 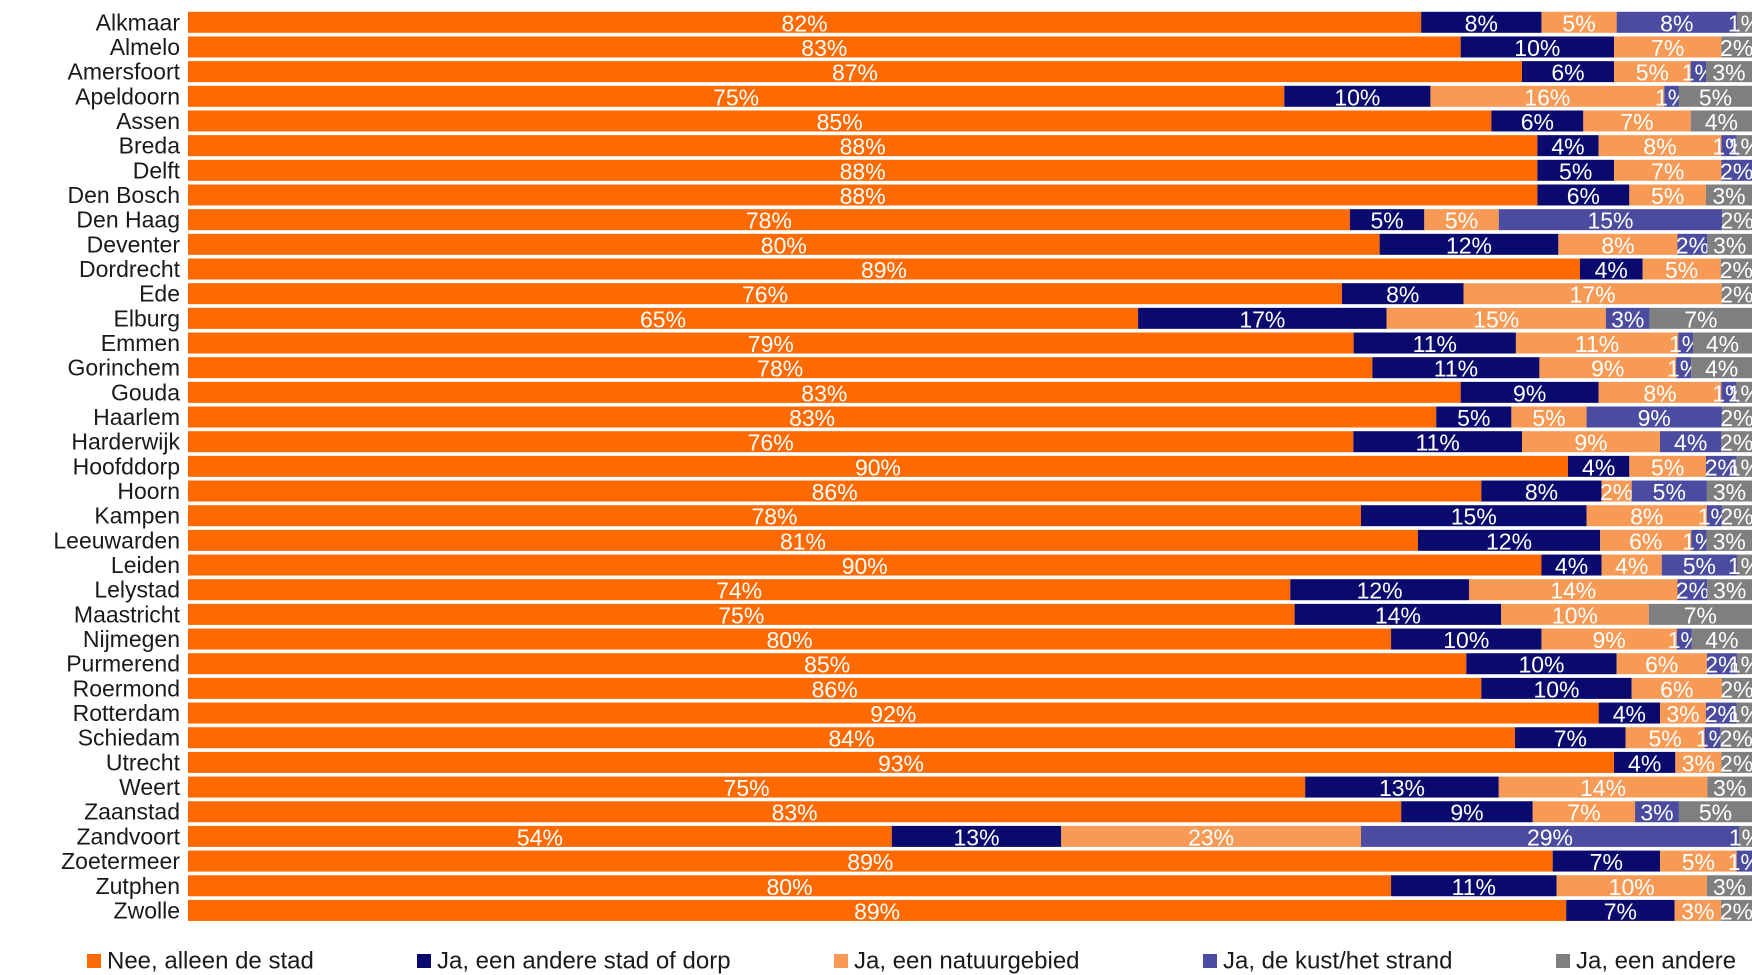 I want to click on category-label: Kampen, so click(x=137, y=516).